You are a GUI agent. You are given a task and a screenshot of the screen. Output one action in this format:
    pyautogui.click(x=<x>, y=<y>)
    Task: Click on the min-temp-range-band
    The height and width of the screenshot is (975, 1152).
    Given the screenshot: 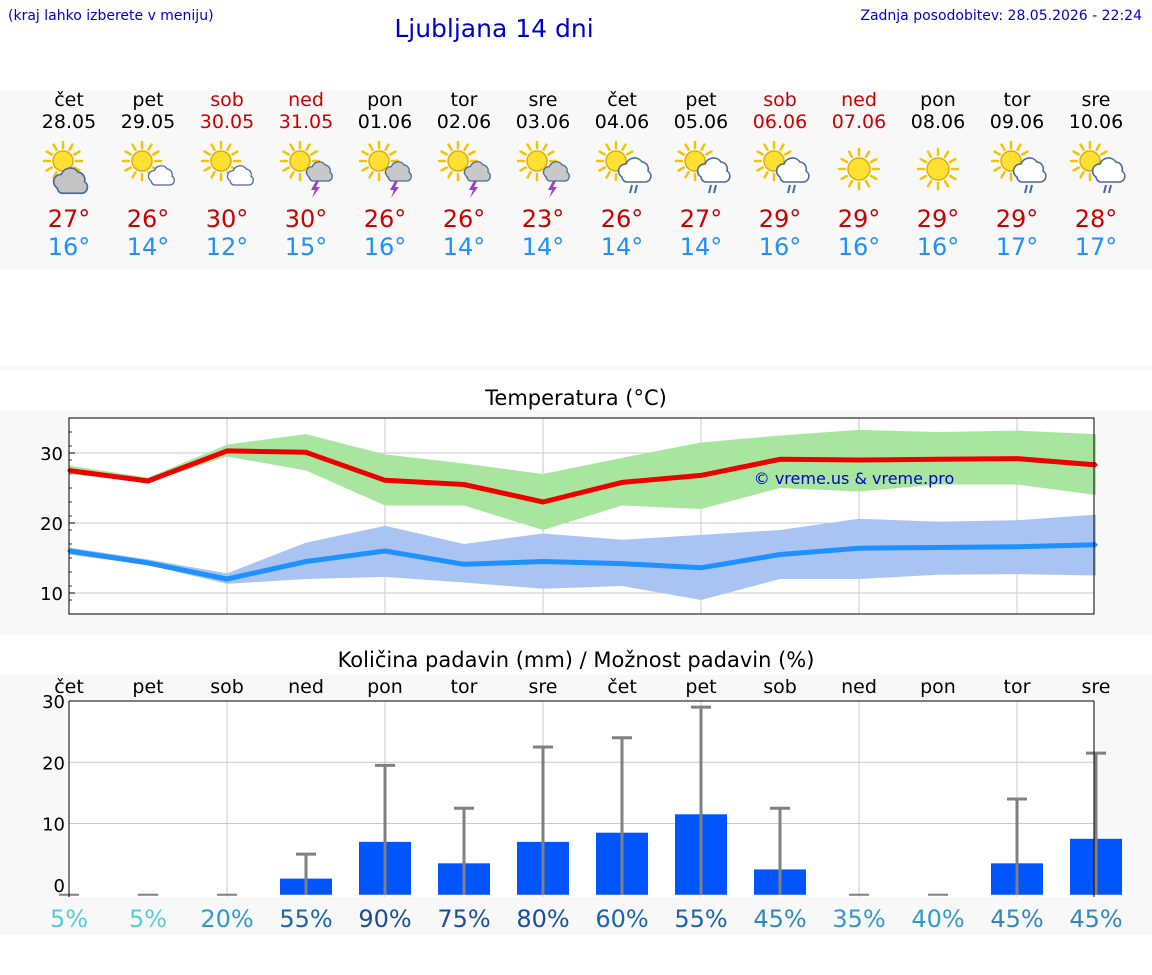 What is the action you would take?
    pyautogui.click(x=582, y=557)
    